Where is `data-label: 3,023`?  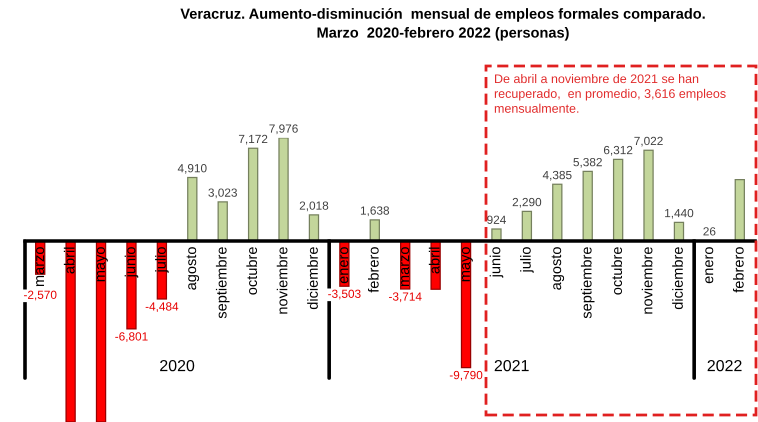
data-label: 3,023 is located at coordinates (222, 193).